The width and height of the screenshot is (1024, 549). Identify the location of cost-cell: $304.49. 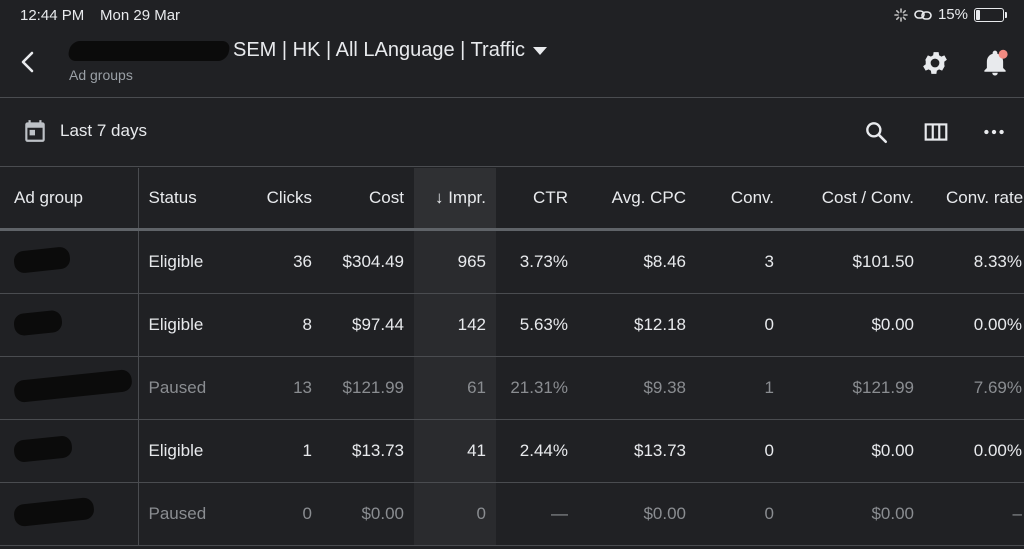
(368, 261).